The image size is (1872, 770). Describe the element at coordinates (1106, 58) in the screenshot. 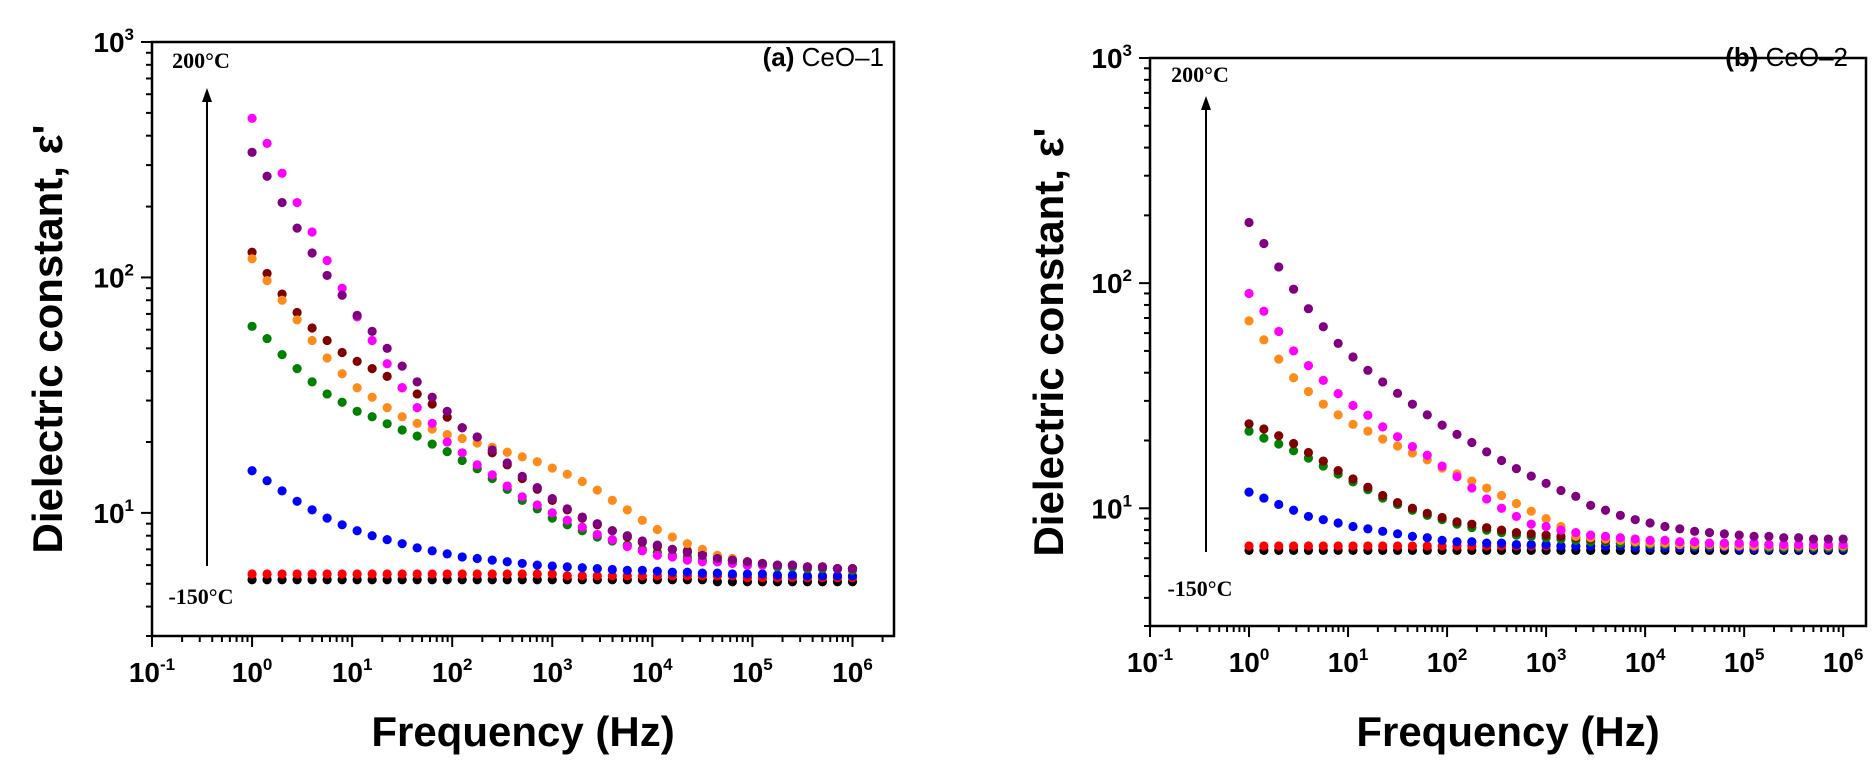

I see `y-tick-label-base: 10` at that location.